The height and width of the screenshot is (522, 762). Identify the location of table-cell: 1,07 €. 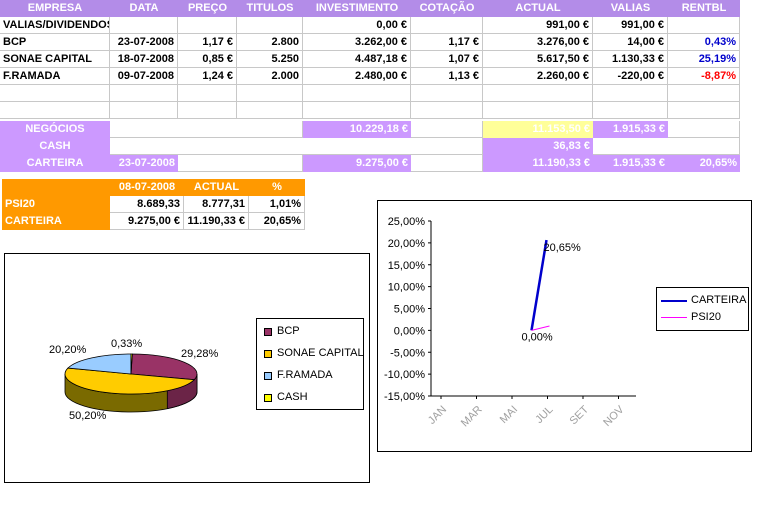
(447, 59).